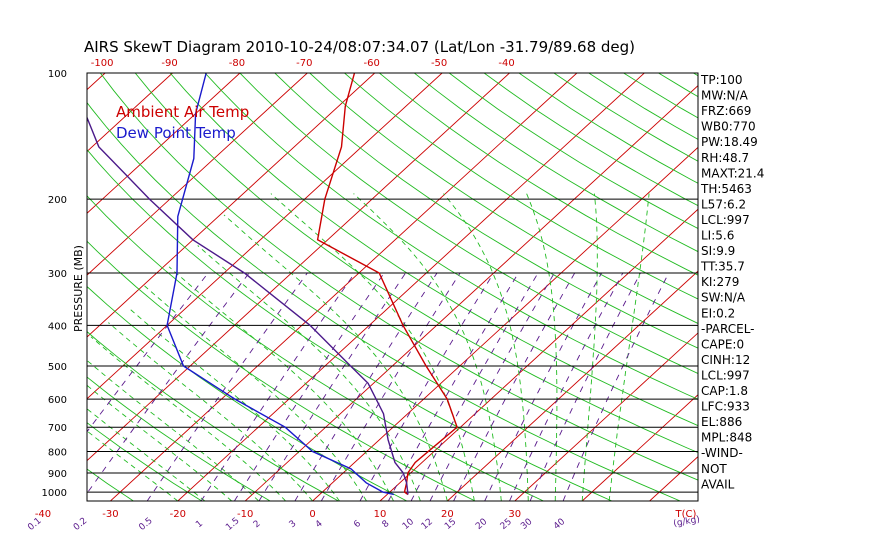 The height and width of the screenshot is (560, 870). Describe the element at coordinates (57, 367) in the screenshot. I see `pressure-tick-label: 500` at that location.